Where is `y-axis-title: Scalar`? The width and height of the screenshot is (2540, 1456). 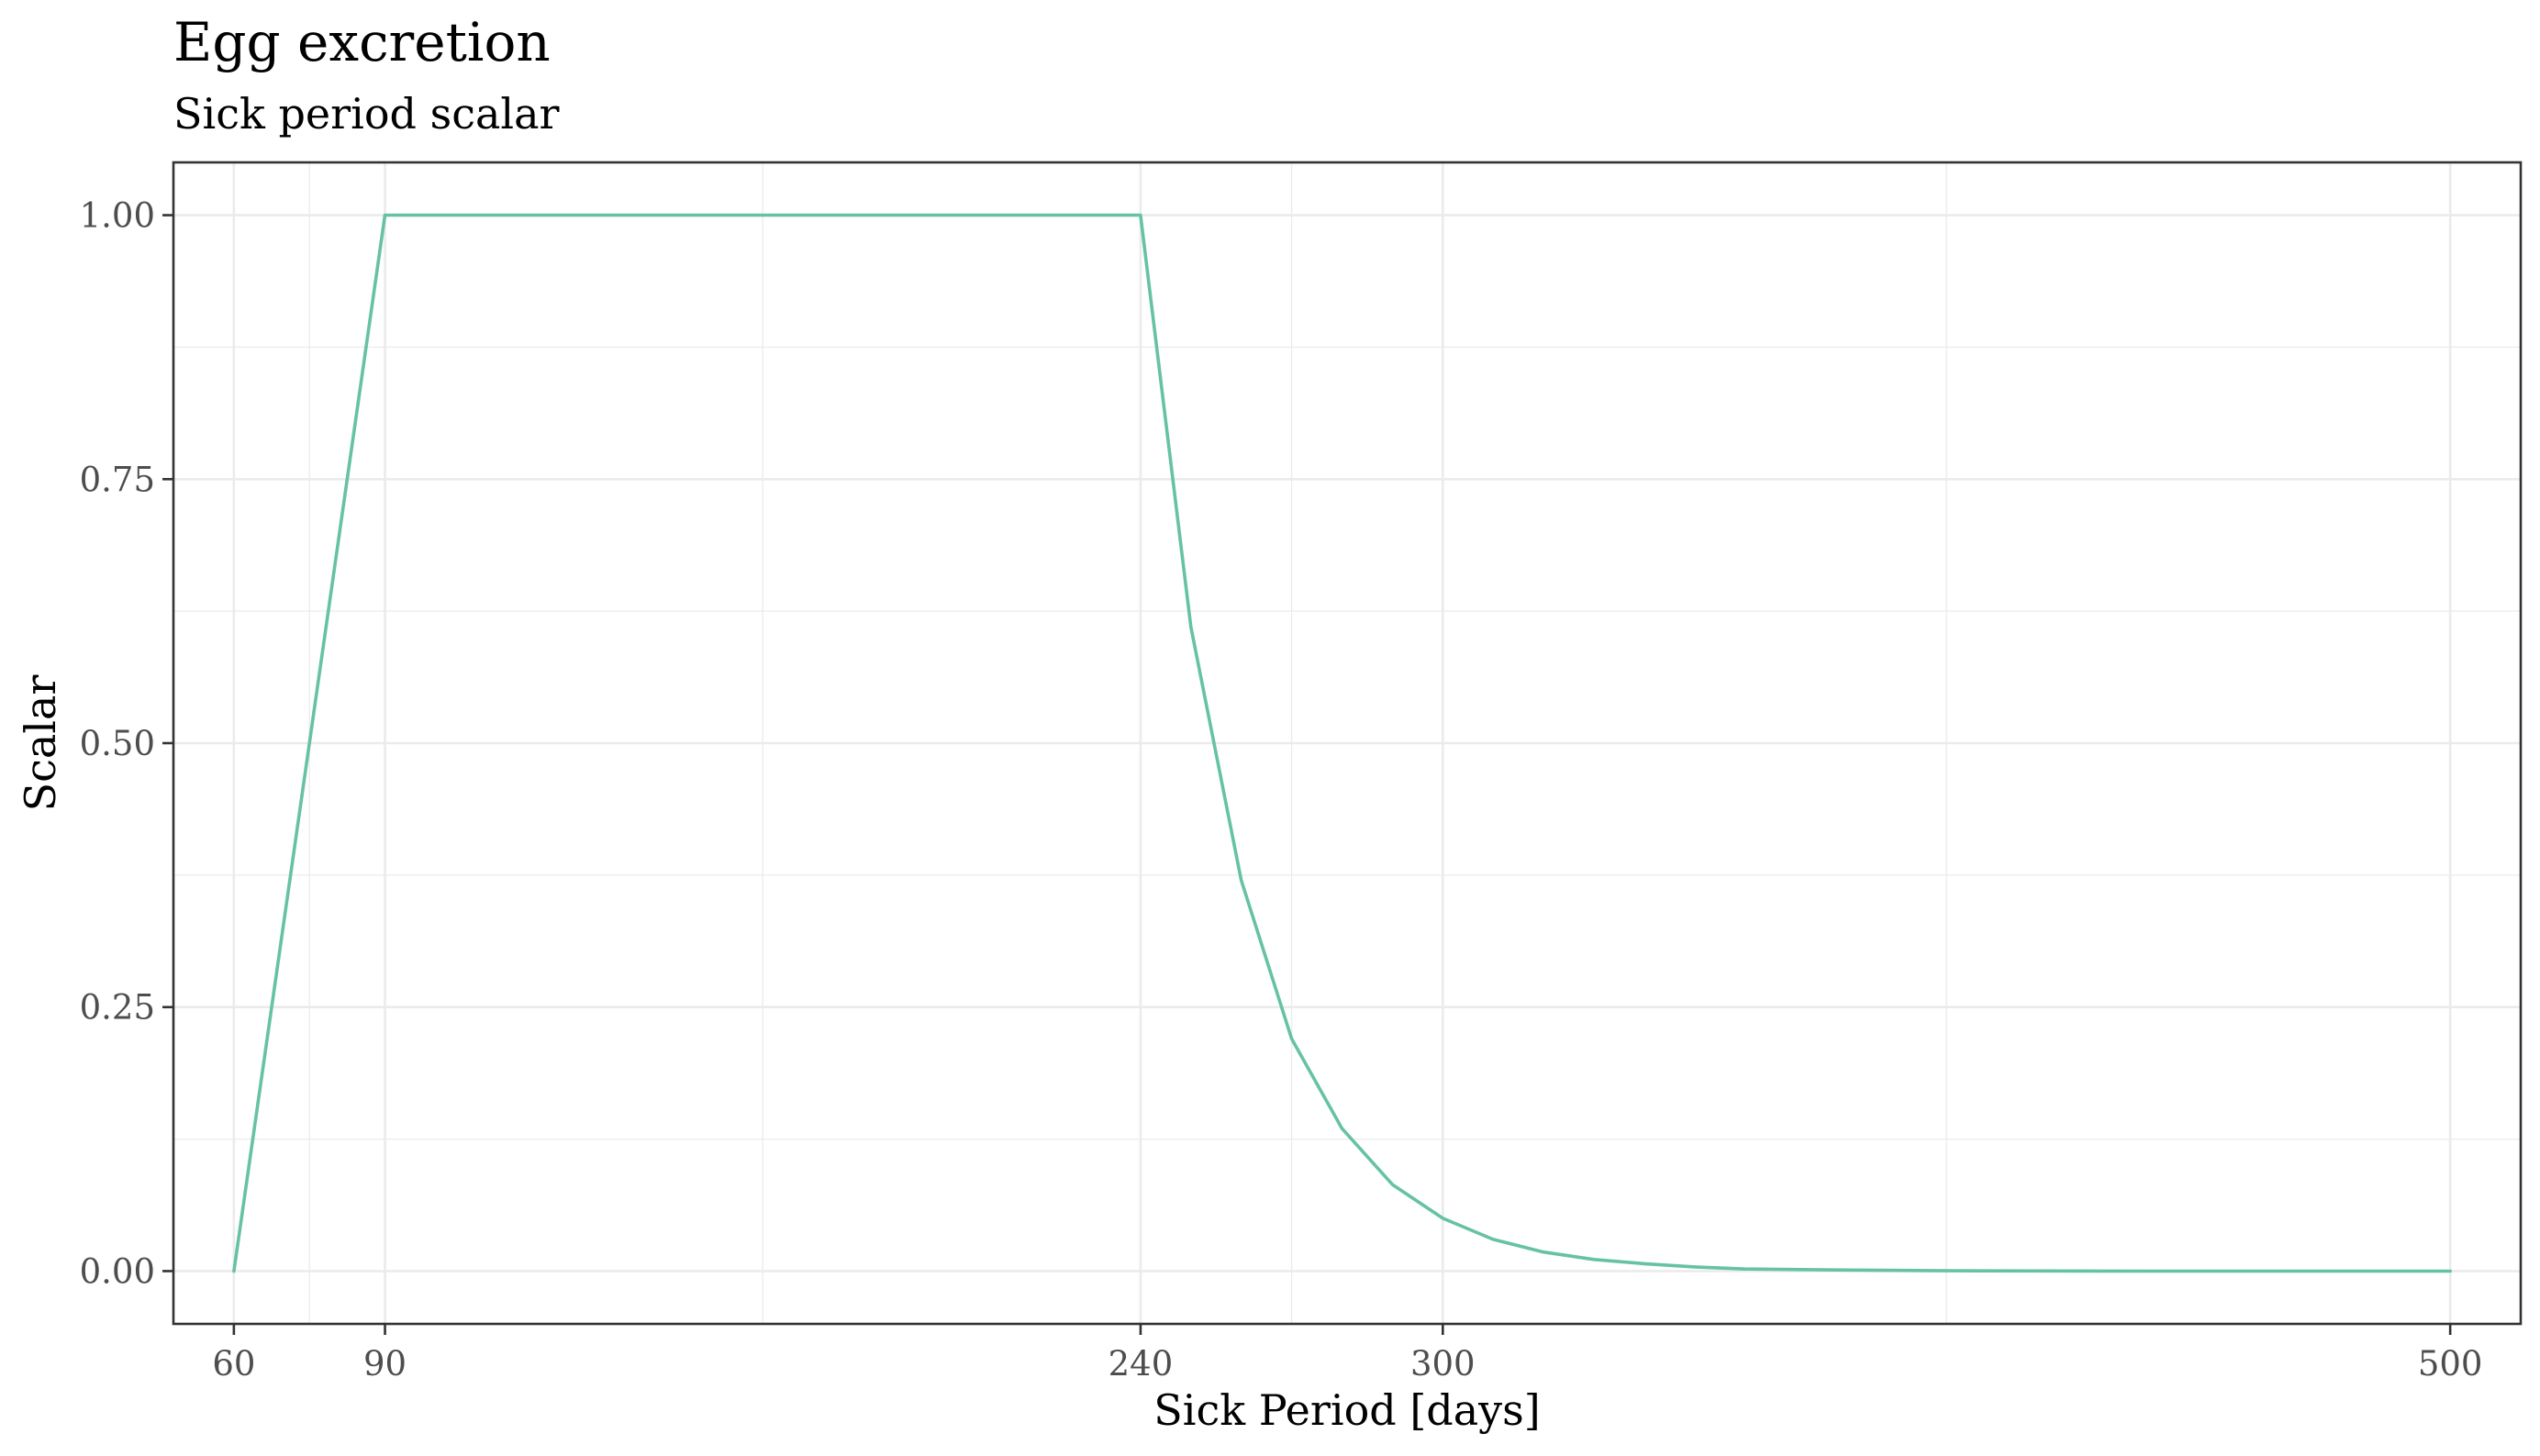 y-axis-title: Scalar is located at coordinates (40, 743).